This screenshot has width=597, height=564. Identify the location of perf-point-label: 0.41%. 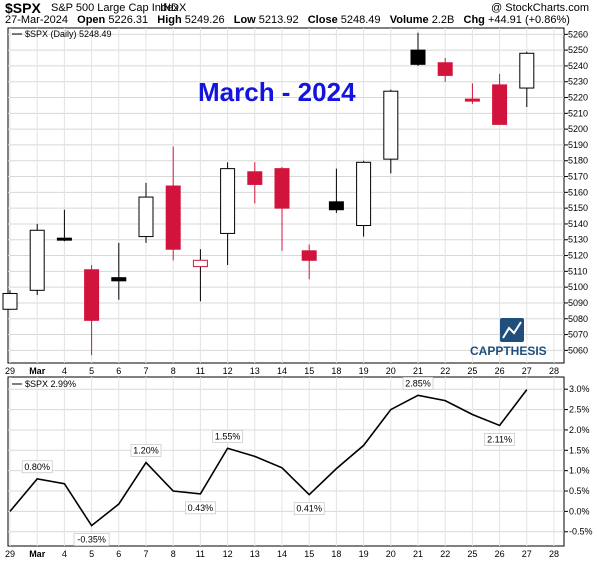
(309, 508).